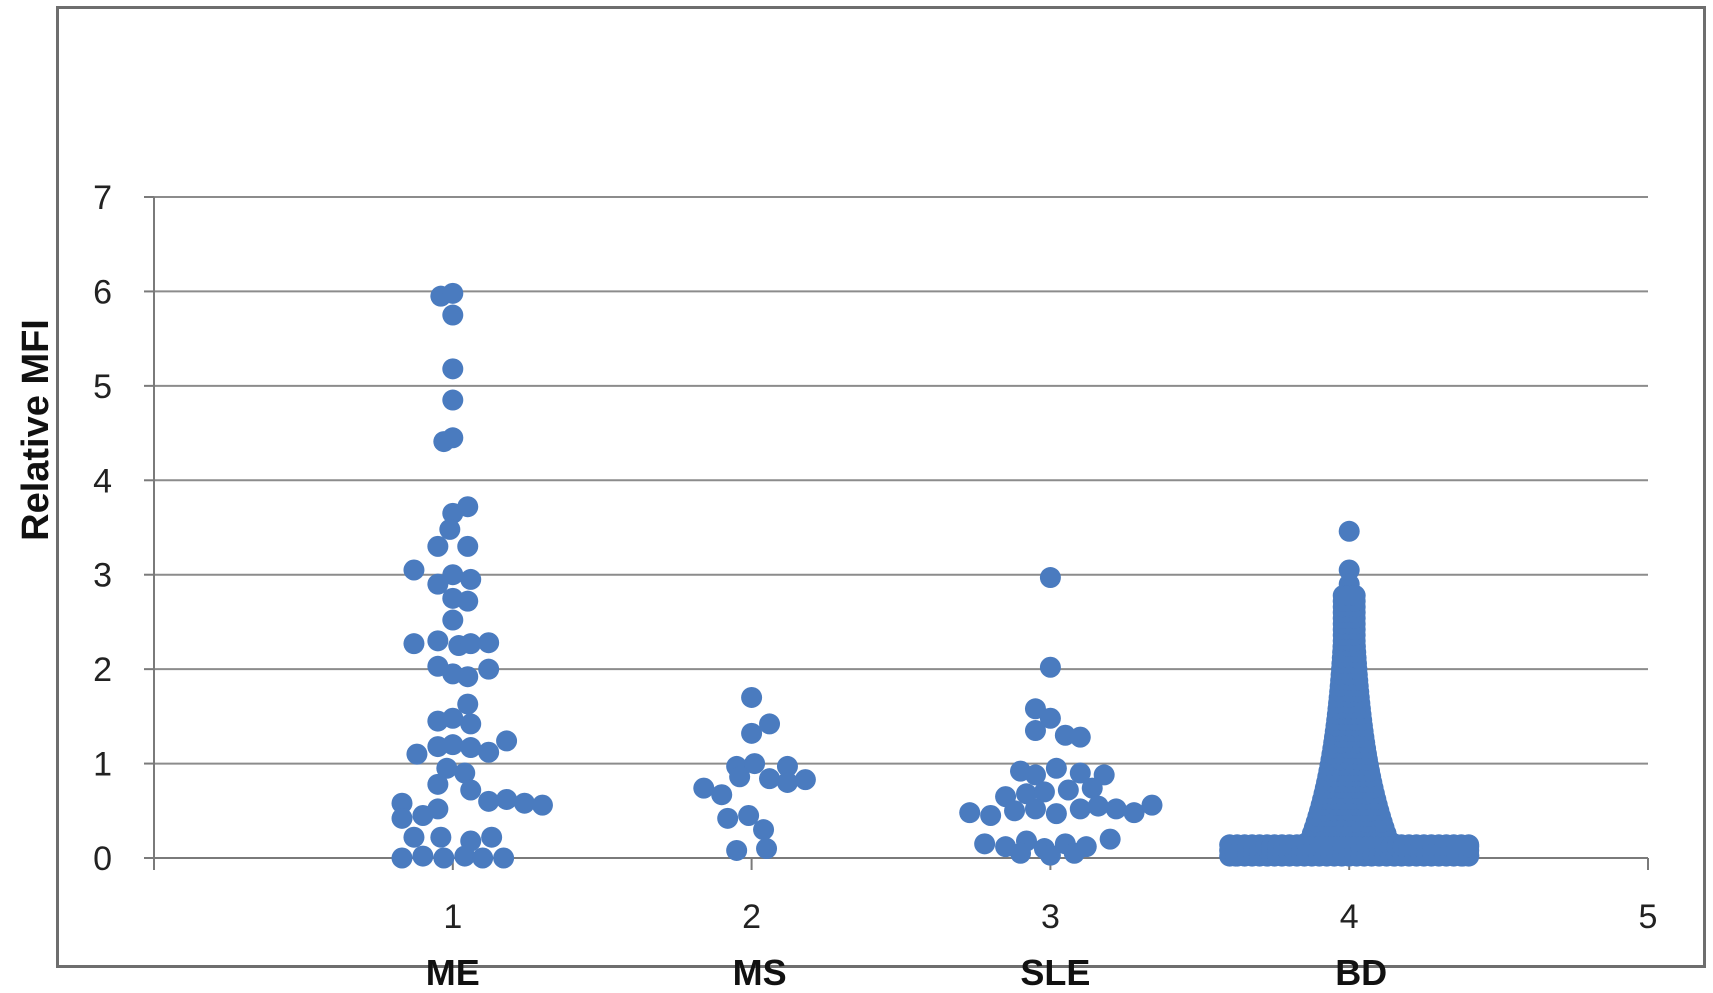  I want to click on y-tick-label: 5, so click(102, 387).